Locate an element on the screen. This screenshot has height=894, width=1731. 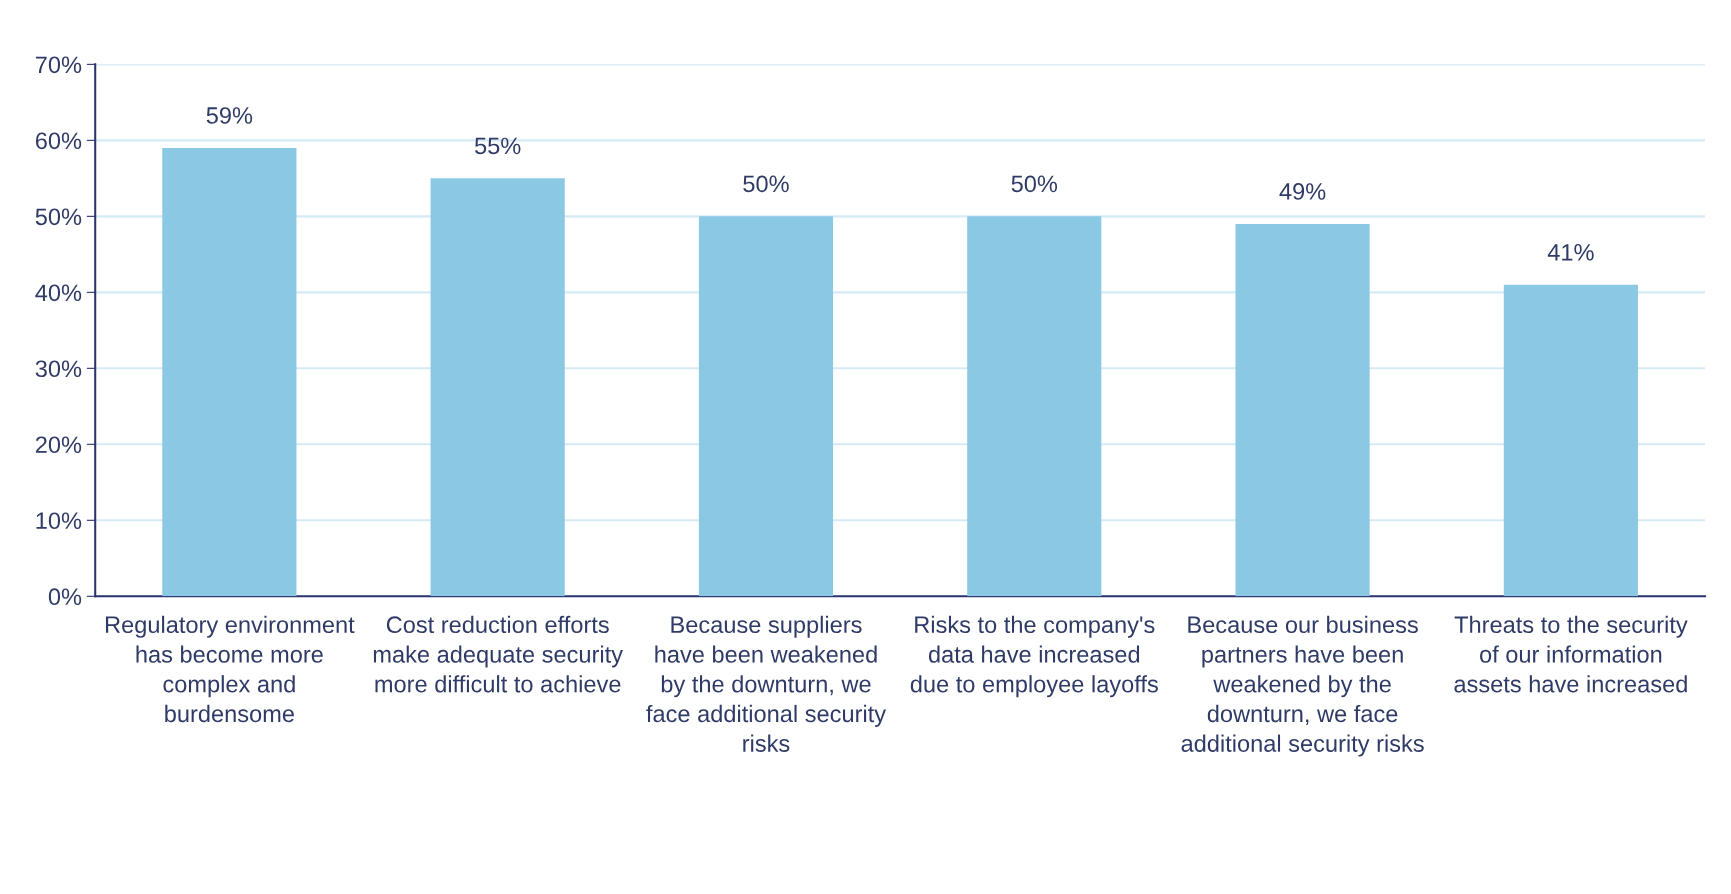
x-tick-label: Cost reduction efforts make adequate security more difficult to achieve is located at coordinates (498, 654).